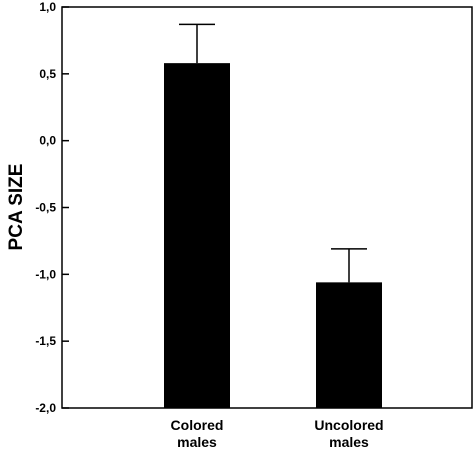  What do you see at coordinates (16, 207) in the screenshot?
I see `y-axis-title: PCA SIZE` at bounding box center [16, 207].